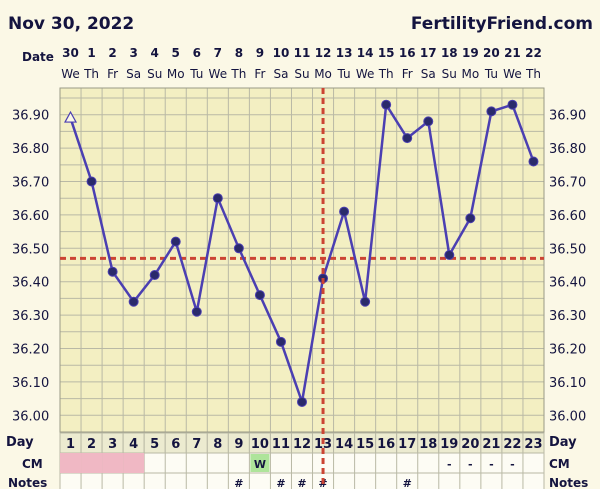 The width and height of the screenshot is (600, 489). Describe the element at coordinates (154, 444) in the screenshot. I see `cycle-day-label: 5` at that location.